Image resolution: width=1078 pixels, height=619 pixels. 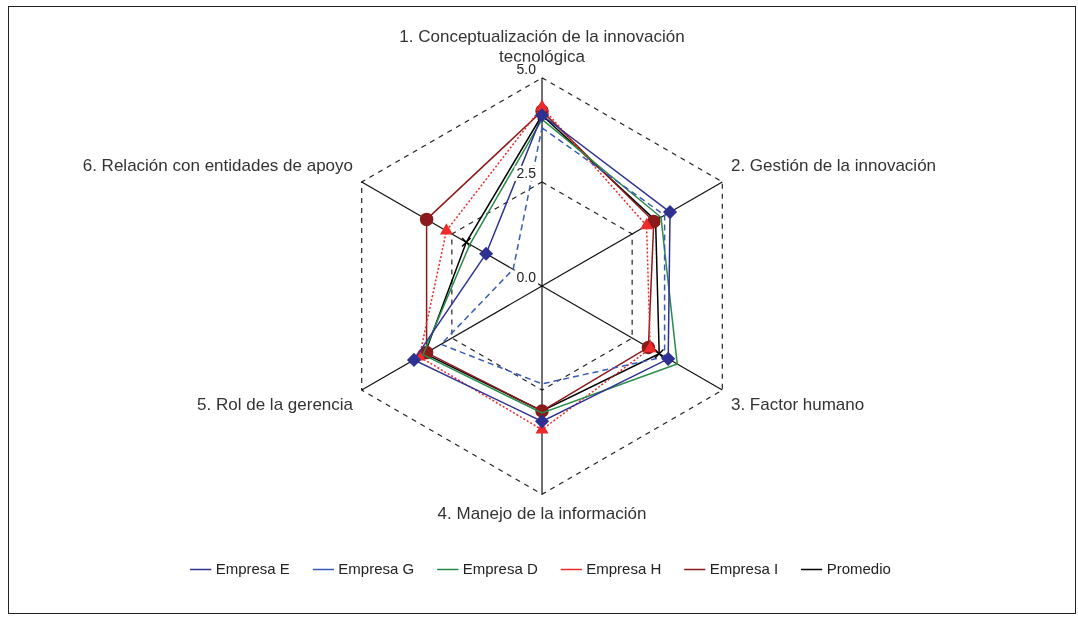 What do you see at coordinates (858, 568) in the screenshot?
I see `legend-label: Promedio` at bounding box center [858, 568].